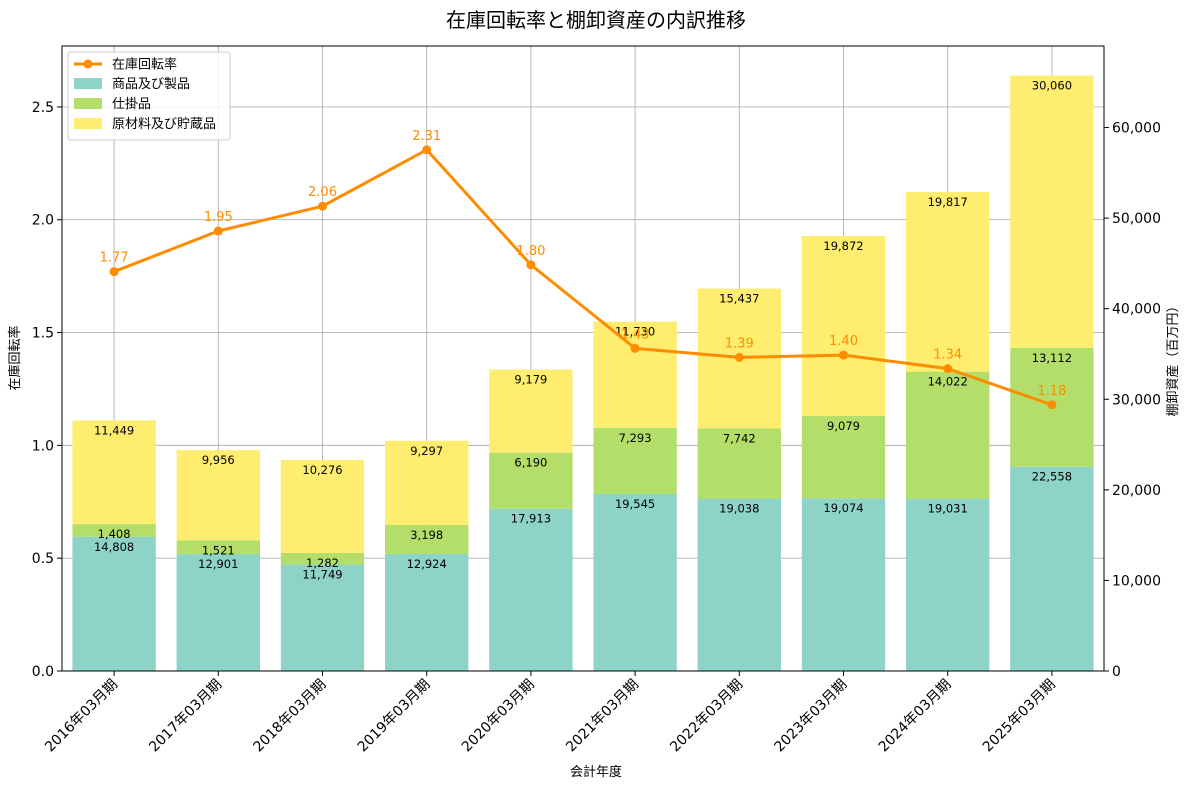 This screenshot has height=789, width=1189. I want to click on legend-label-turnover: 在庫回転率, so click(144, 65).